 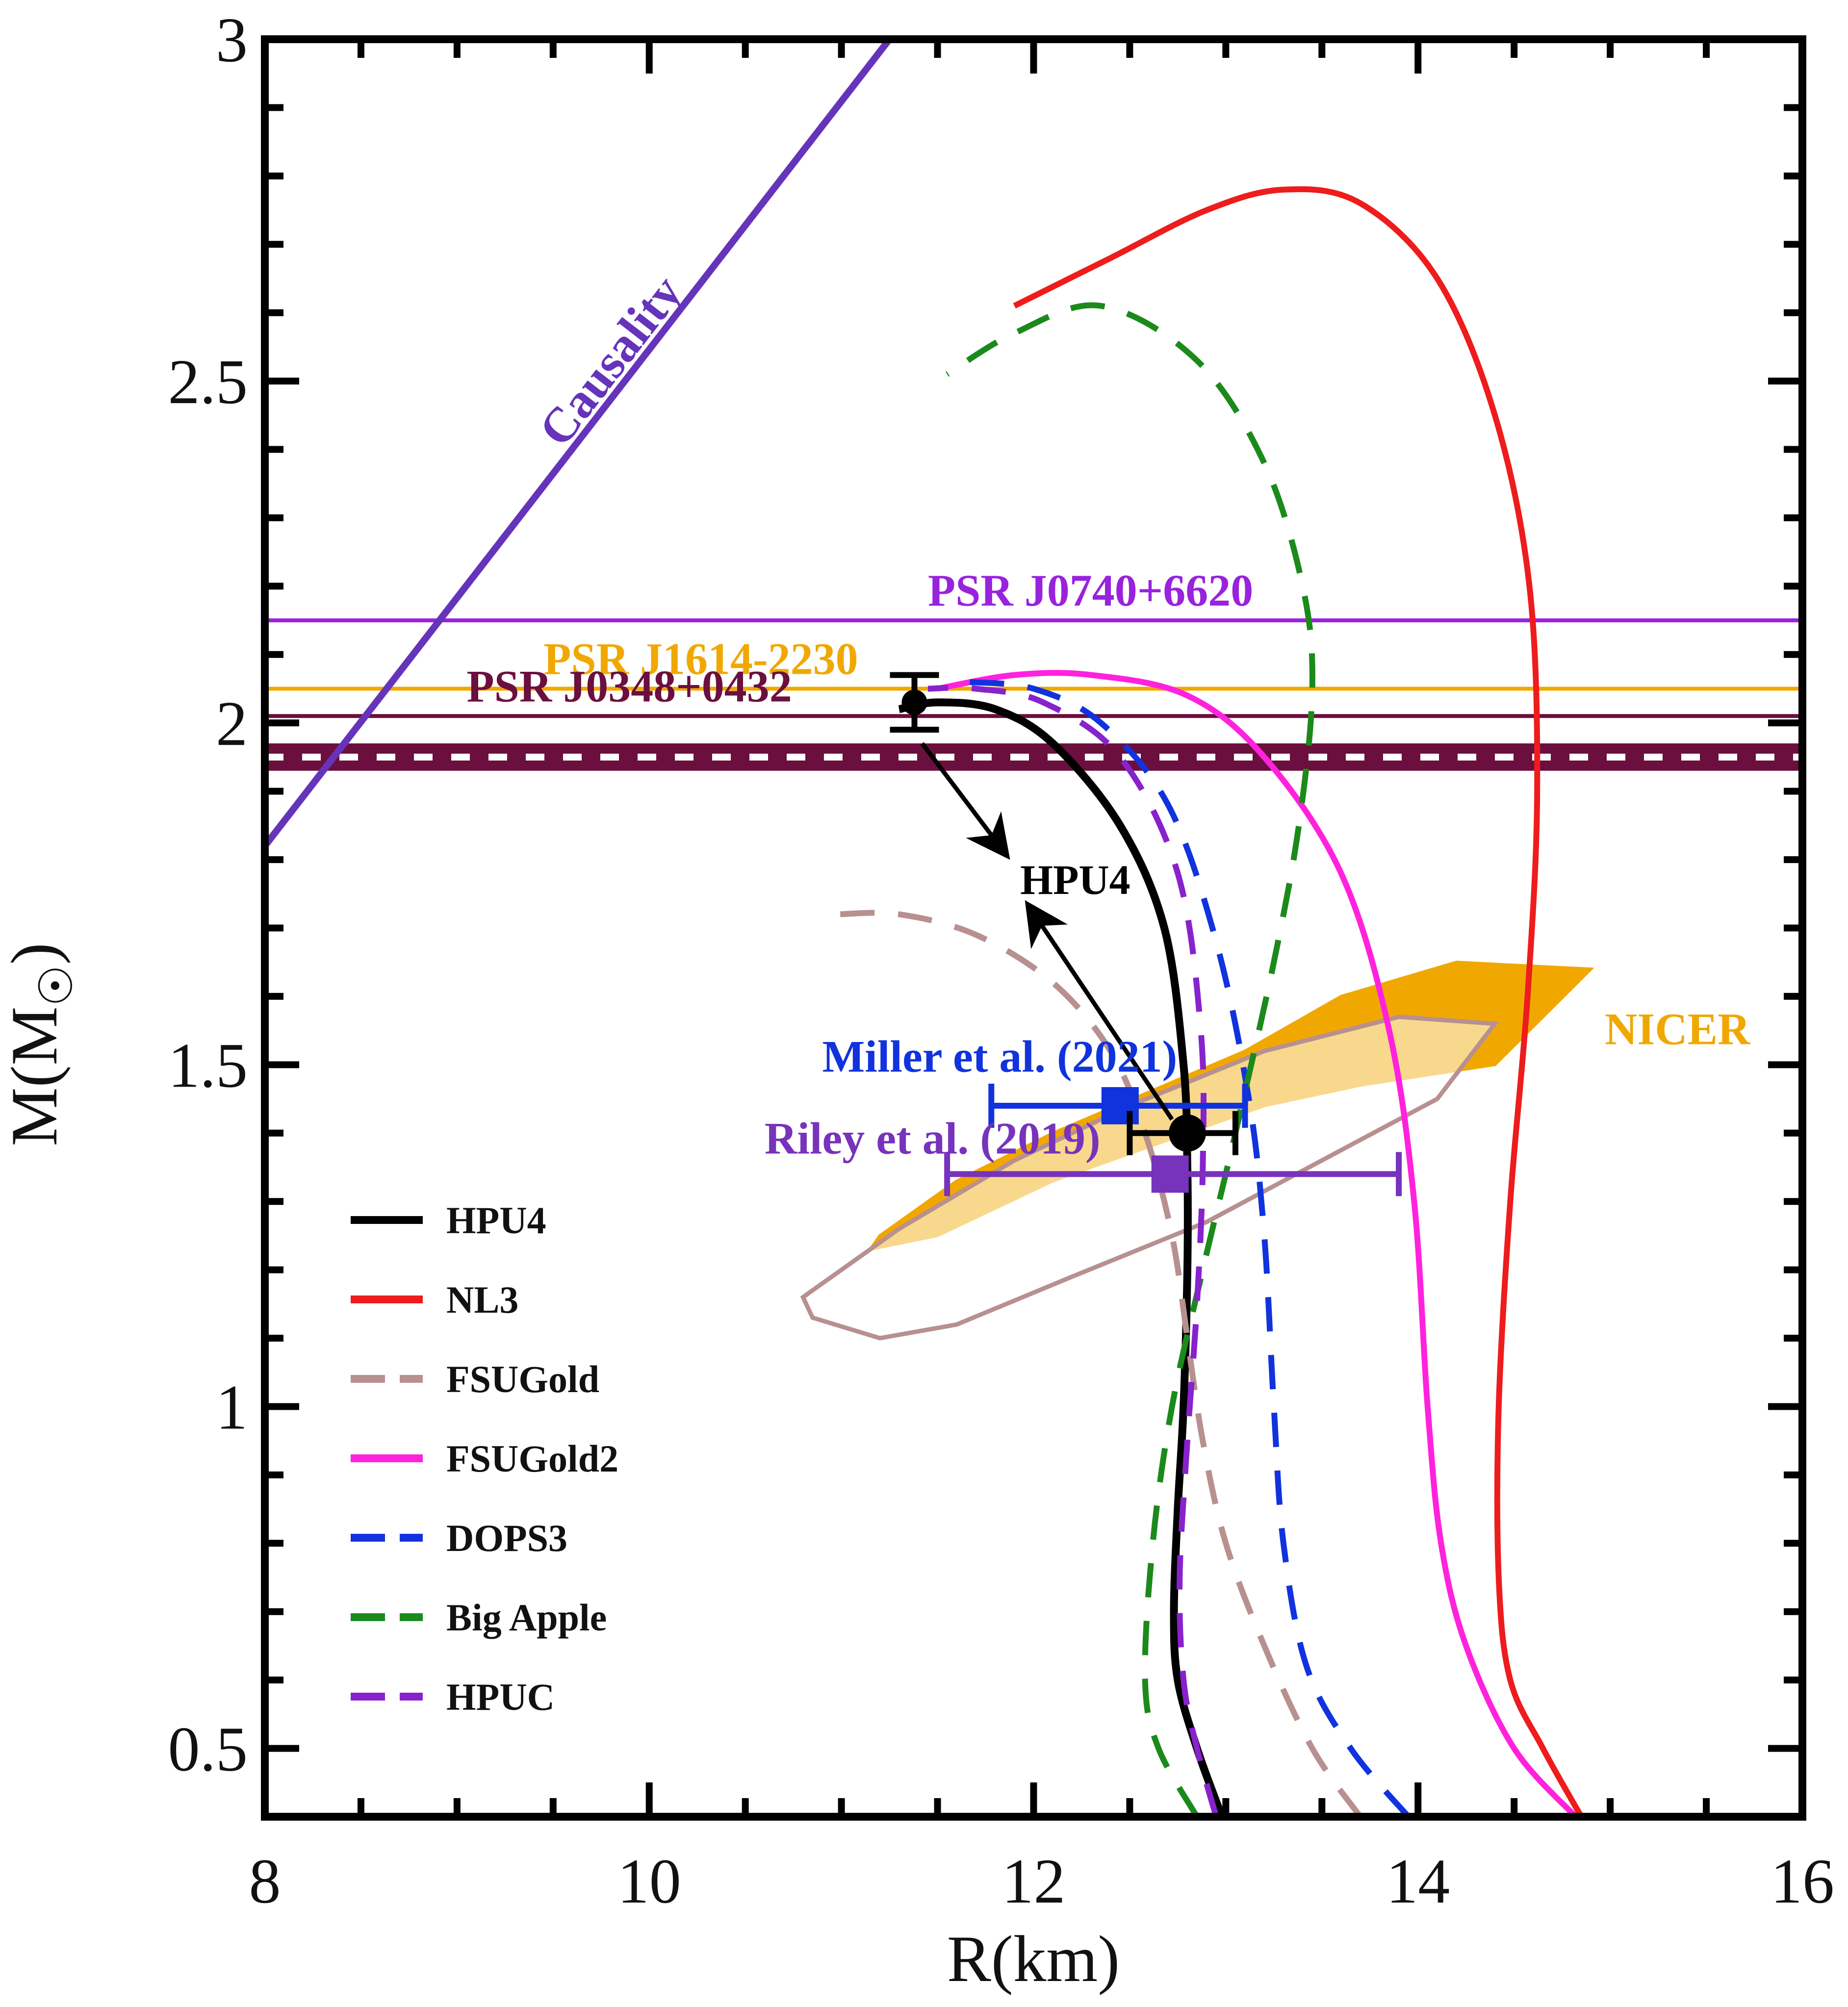 I want to click on series-line-fsugold, so click(x=1100, y=1364).